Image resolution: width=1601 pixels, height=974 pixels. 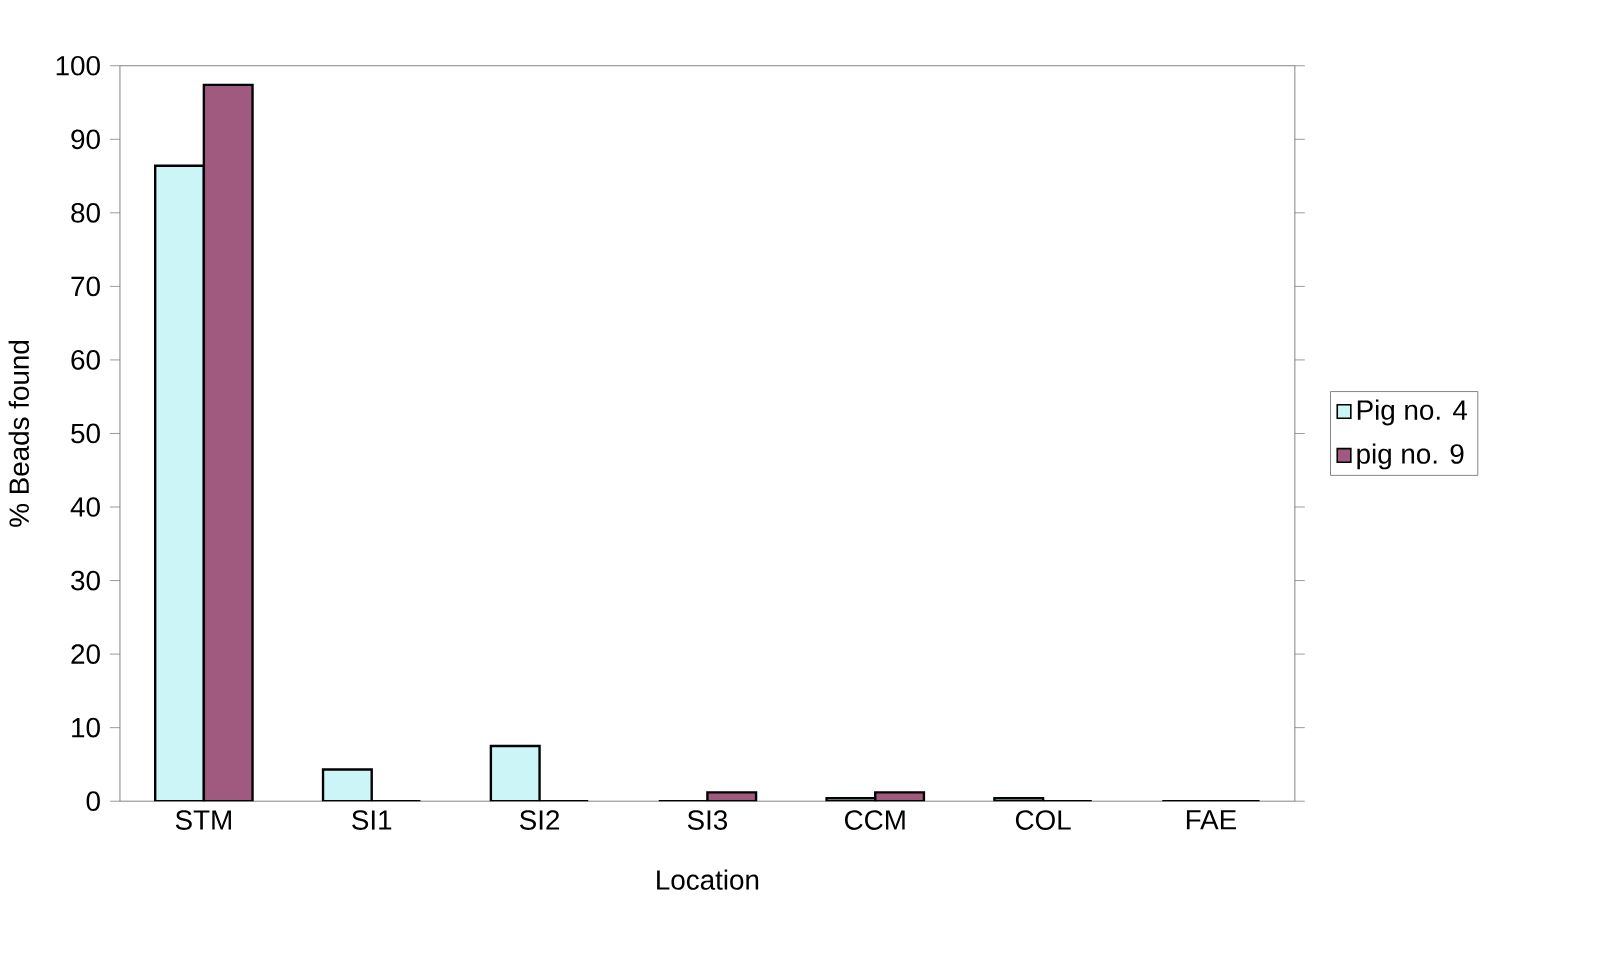 I want to click on y-tick-label: 100, so click(x=78, y=66).